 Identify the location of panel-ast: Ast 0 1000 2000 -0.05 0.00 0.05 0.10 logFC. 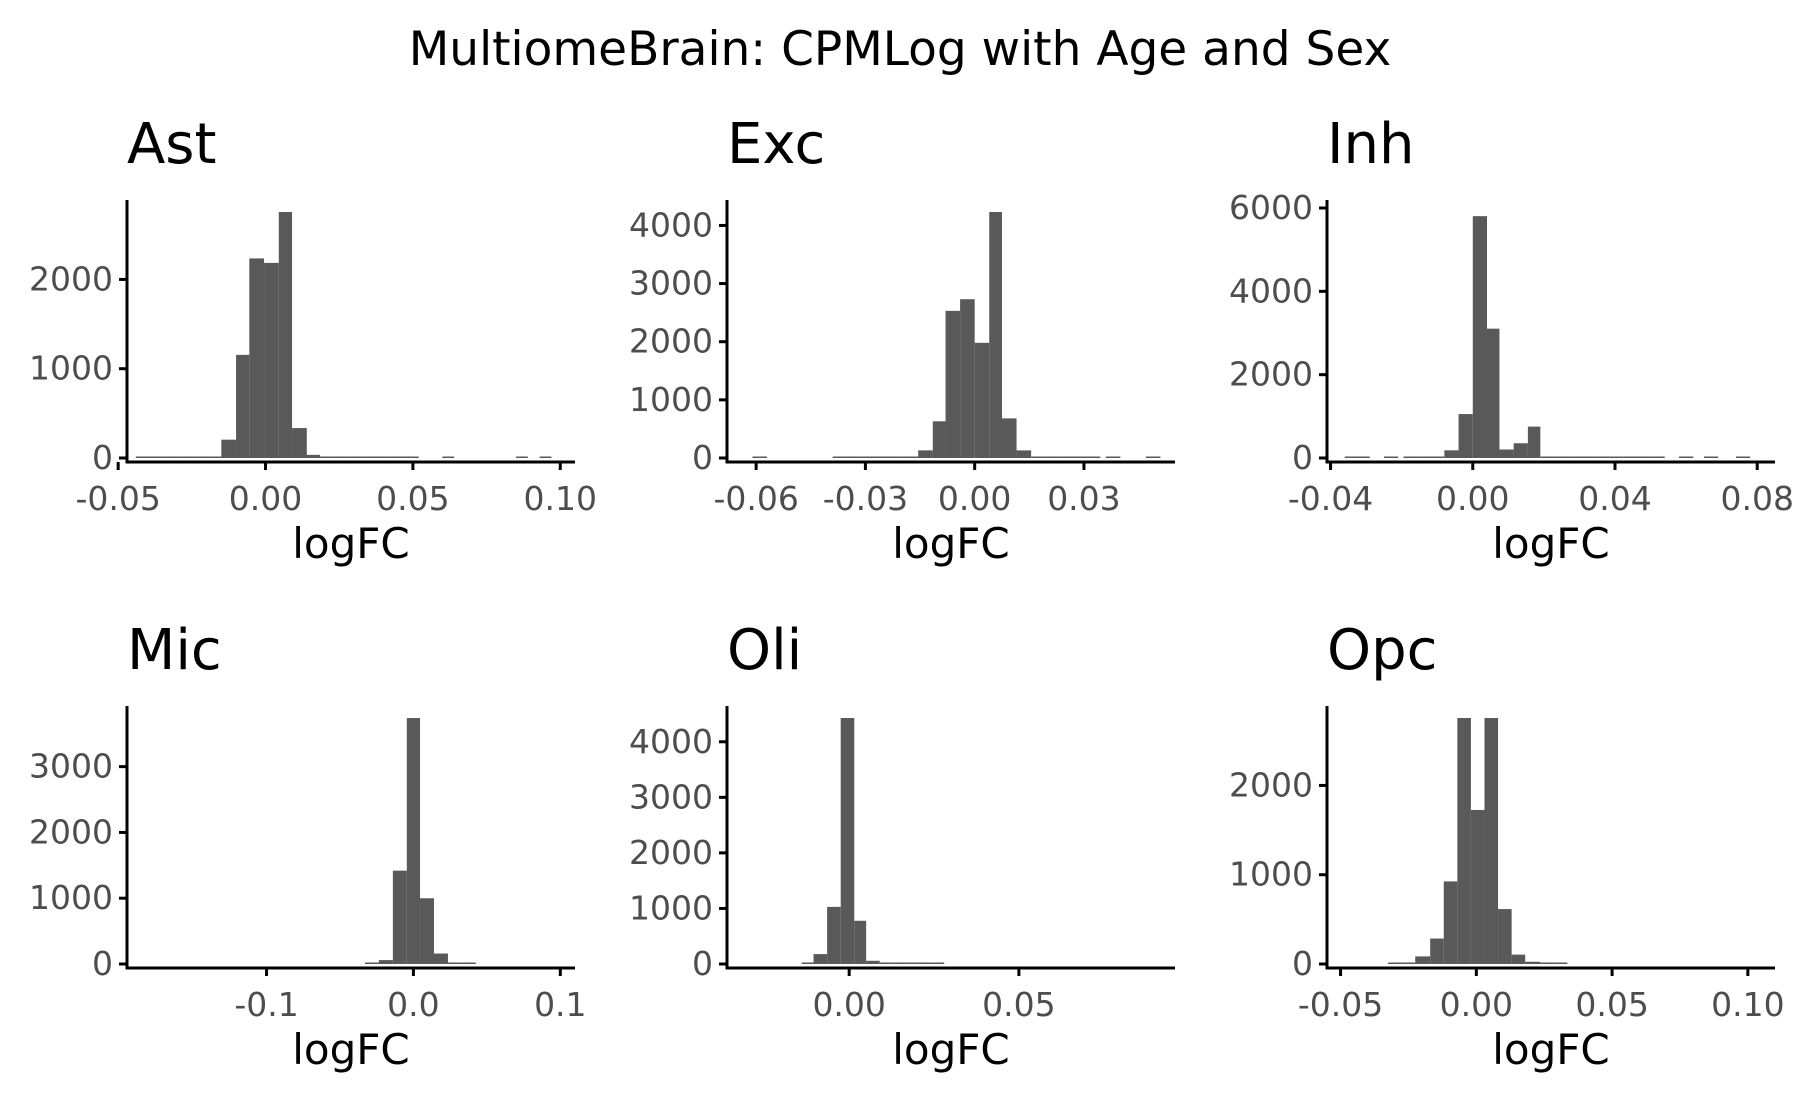
(313, 340).